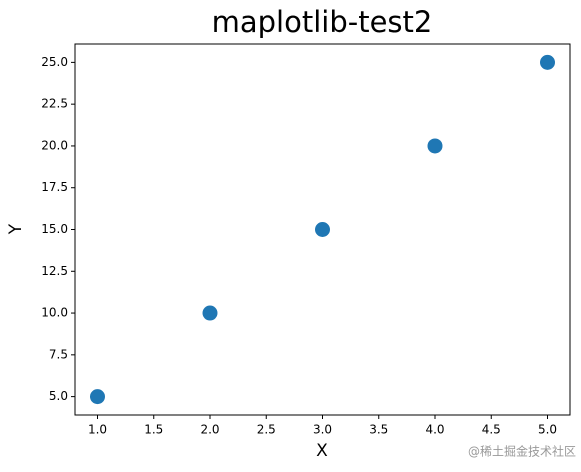 The image size is (581, 472). Describe the element at coordinates (378, 430) in the screenshot. I see `x-tick-label: 3.5` at that location.